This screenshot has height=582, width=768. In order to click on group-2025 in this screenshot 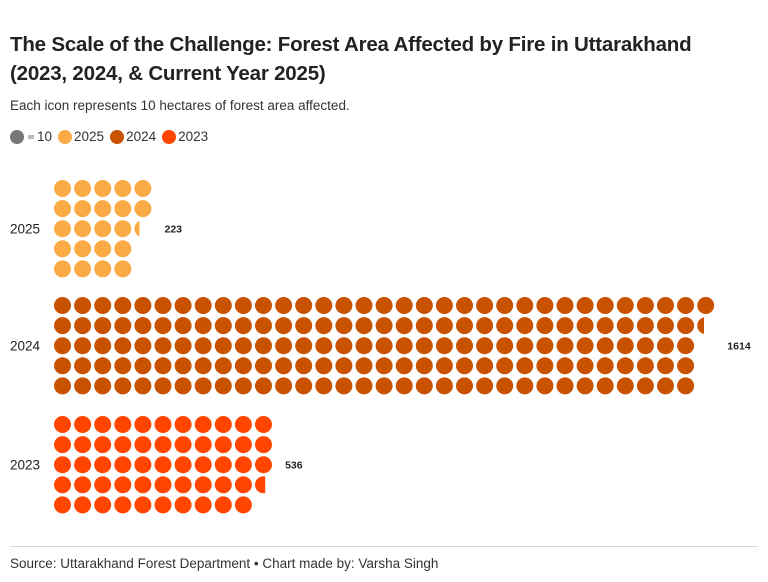, I will do `click(103, 229)`.